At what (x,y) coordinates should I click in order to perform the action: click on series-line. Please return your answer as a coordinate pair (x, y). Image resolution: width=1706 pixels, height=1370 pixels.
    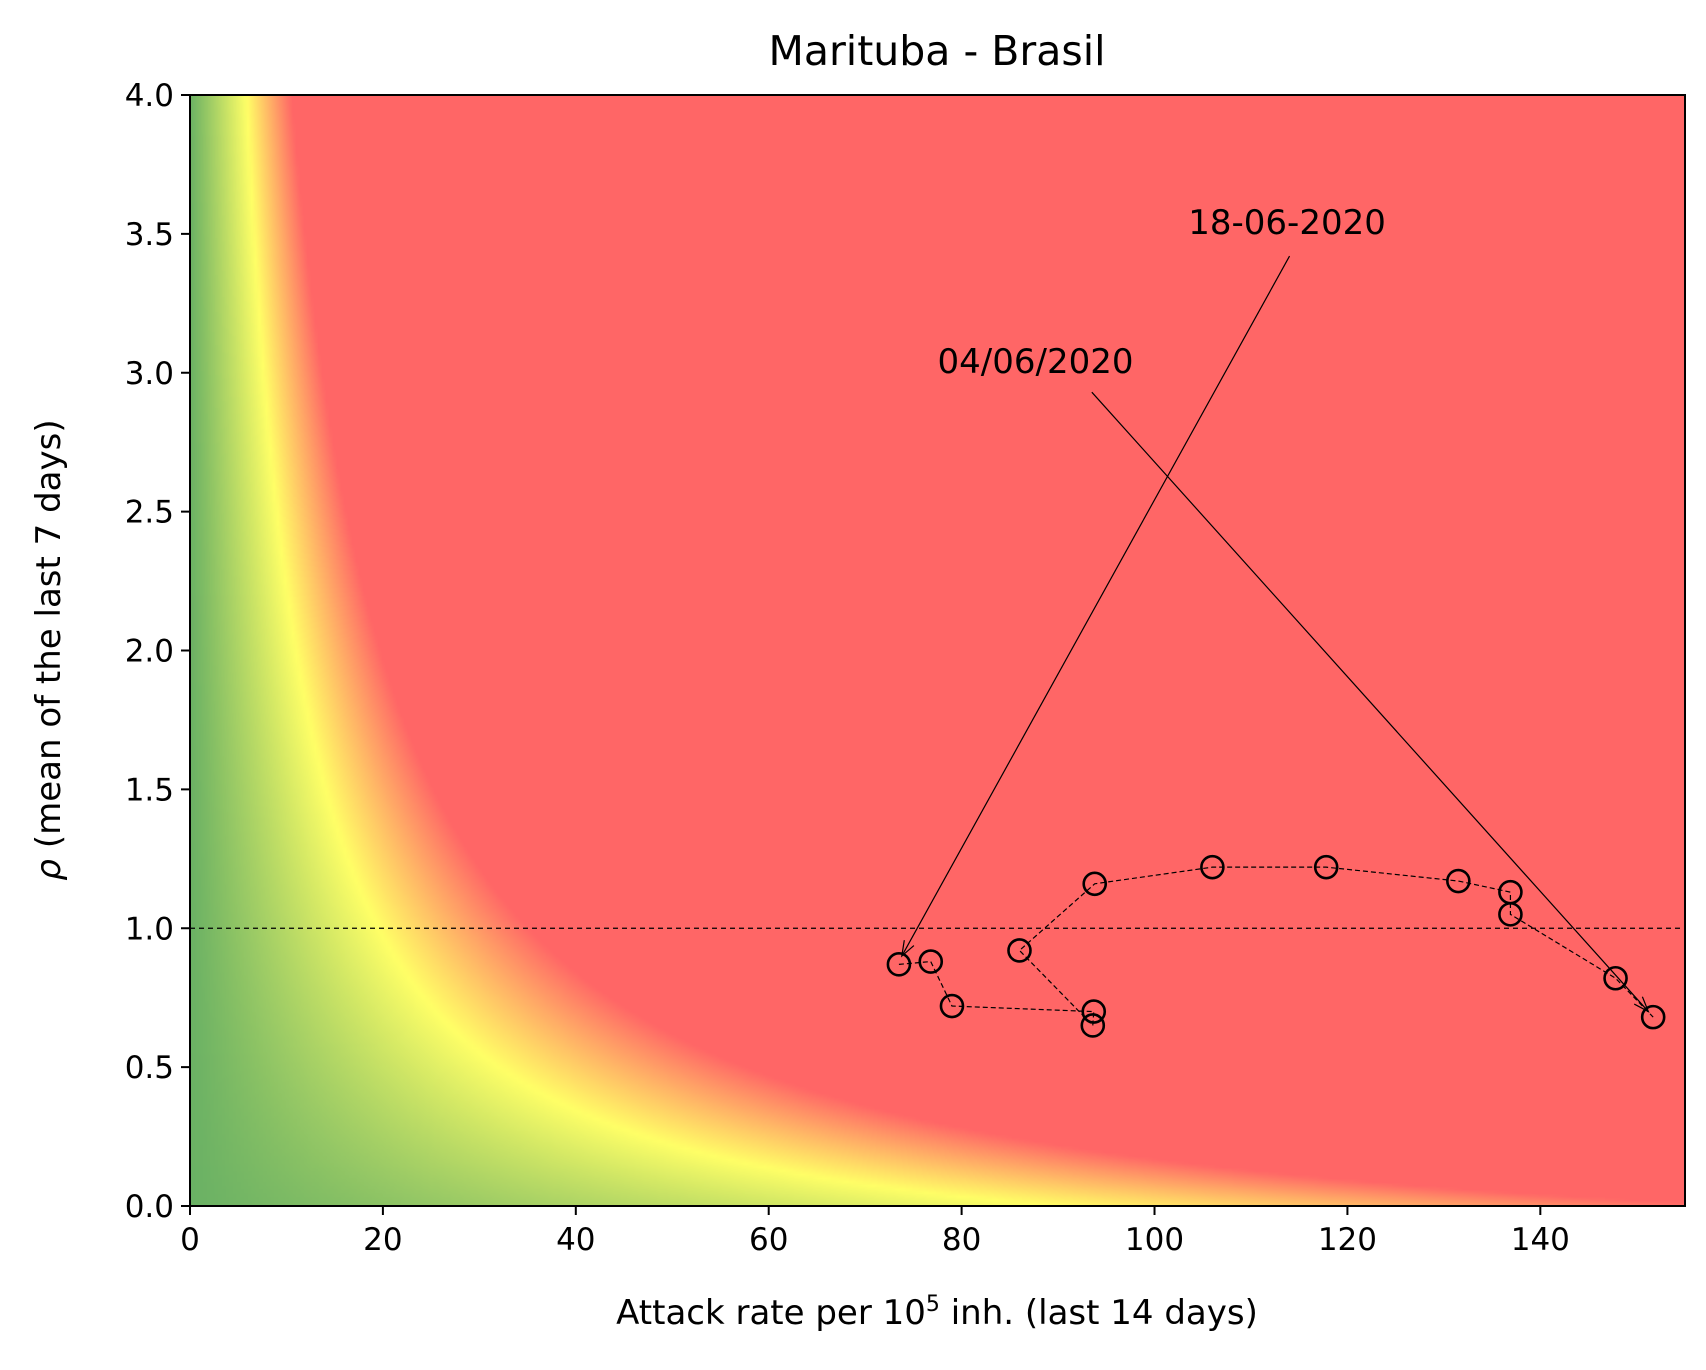
    Looking at the image, I should click on (1276, 946).